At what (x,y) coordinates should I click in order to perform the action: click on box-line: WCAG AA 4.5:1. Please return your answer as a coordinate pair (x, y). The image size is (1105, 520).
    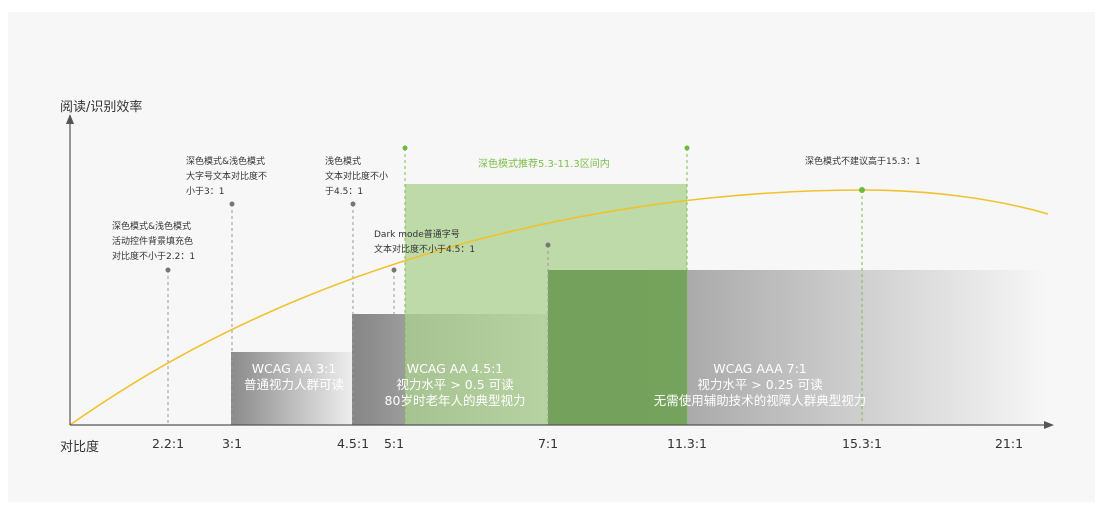
    Looking at the image, I should click on (455, 368).